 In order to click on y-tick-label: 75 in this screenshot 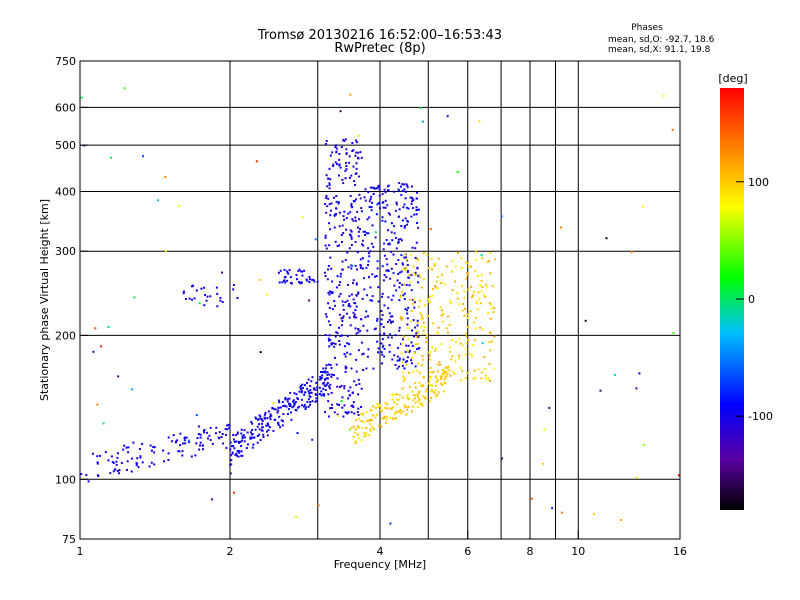, I will do `click(69, 539)`.